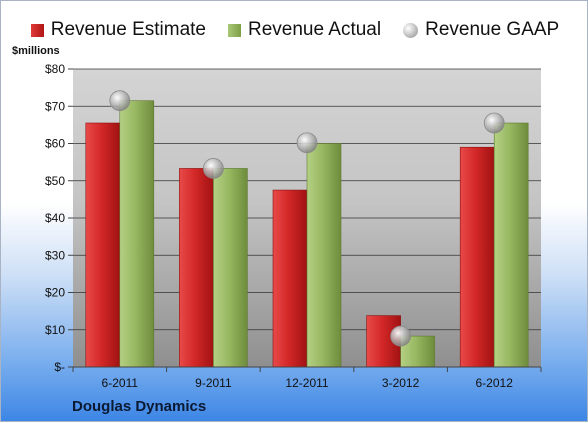 The height and width of the screenshot is (423, 588). I want to click on legend-label-revenue-gaap: Revenue GAAP, so click(492, 29).